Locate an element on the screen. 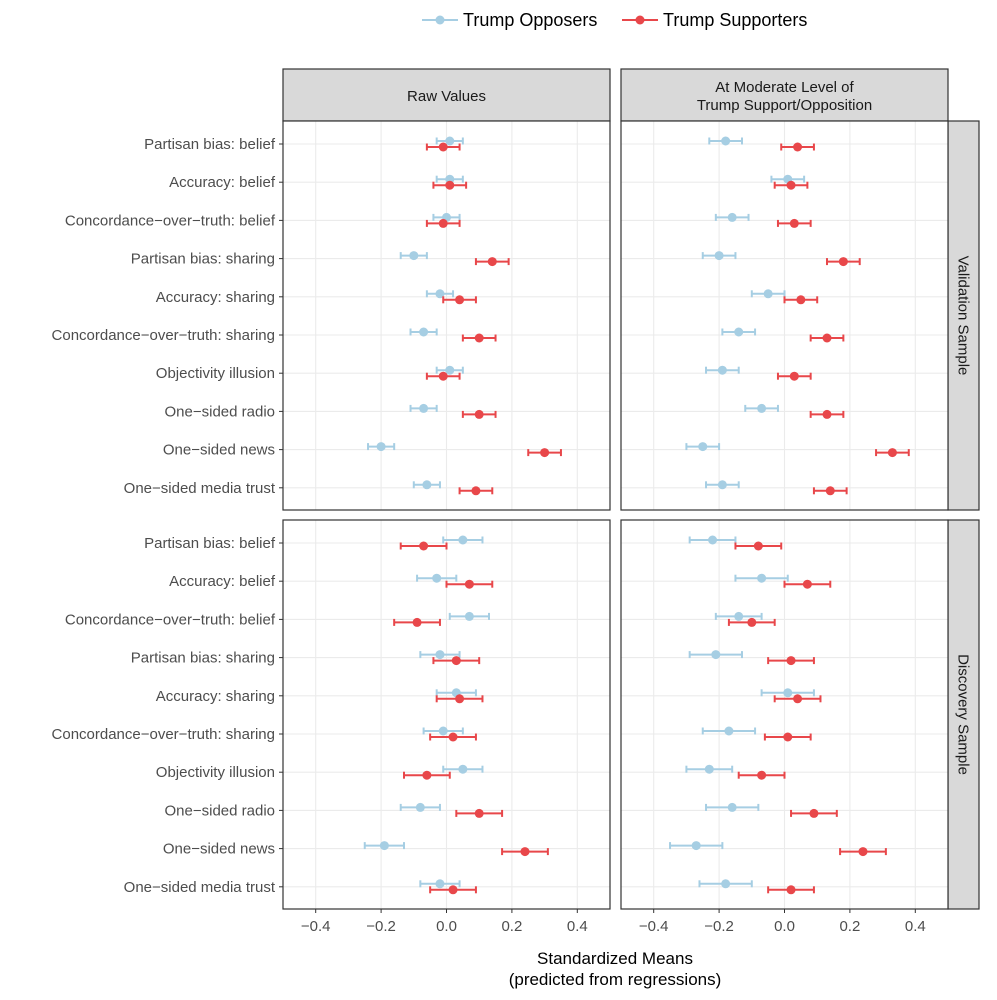  panel-raw-validation is located at coordinates (446, 315).